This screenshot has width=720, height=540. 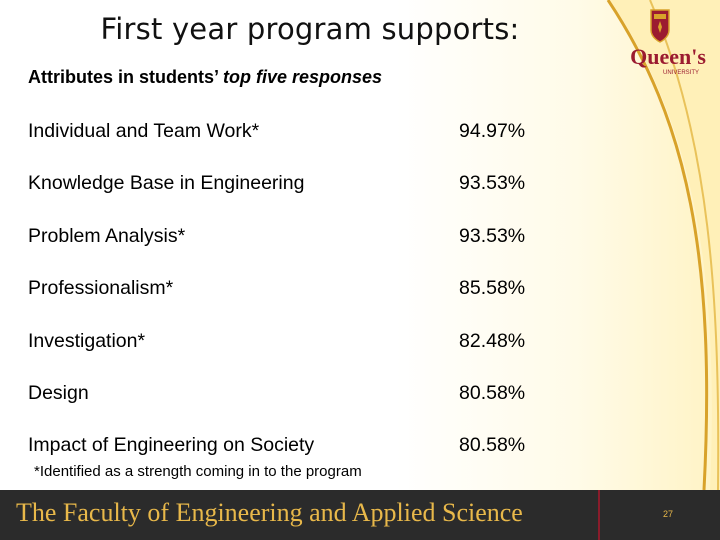 What do you see at coordinates (171, 445) in the screenshot?
I see `attribute-label: Impact of Engineering on Society` at bounding box center [171, 445].